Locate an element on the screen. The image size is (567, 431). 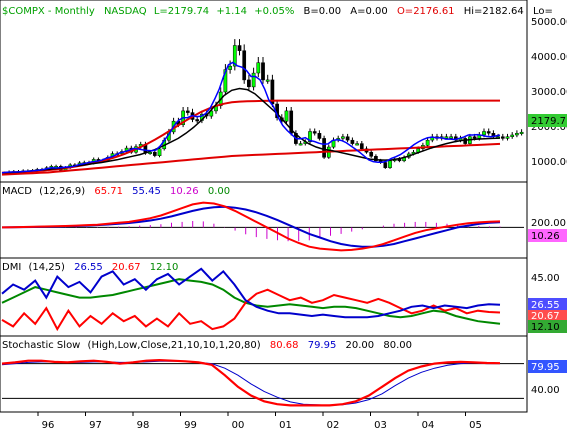
header-open: O=2176.61 is located at coordinates (426, 11).